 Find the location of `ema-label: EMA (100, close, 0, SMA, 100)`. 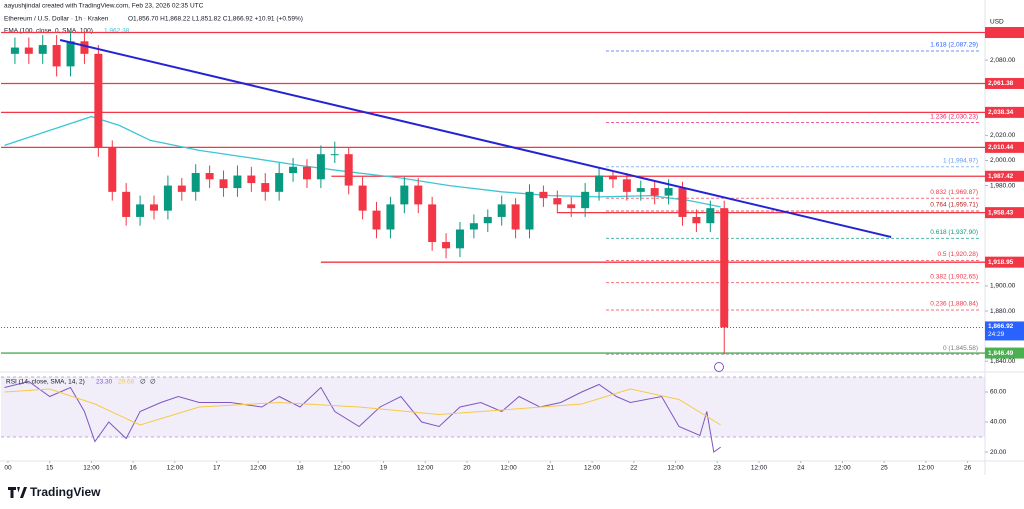

ema-label: EMA (100, close, 0, SMA, 100) is located at coordinates (48, 31).